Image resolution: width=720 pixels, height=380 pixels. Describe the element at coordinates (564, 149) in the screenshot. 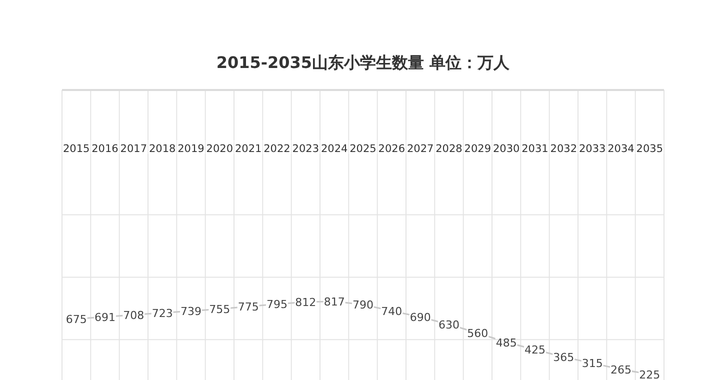

I see `x-tick-label: 2032` at that location.